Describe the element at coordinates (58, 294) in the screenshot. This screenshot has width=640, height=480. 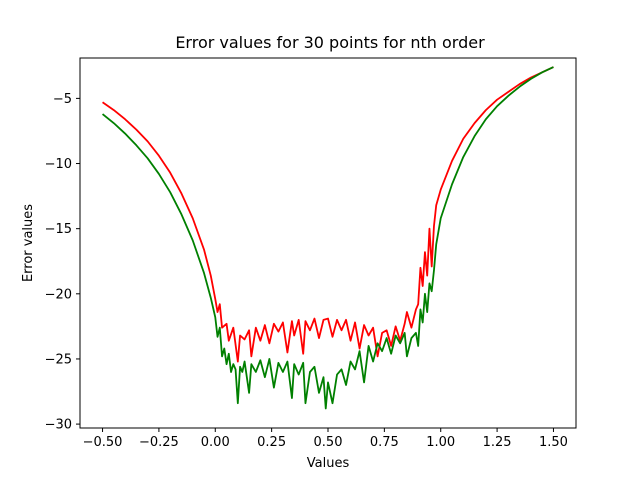
I see `y-tick-label: −20` at that location.